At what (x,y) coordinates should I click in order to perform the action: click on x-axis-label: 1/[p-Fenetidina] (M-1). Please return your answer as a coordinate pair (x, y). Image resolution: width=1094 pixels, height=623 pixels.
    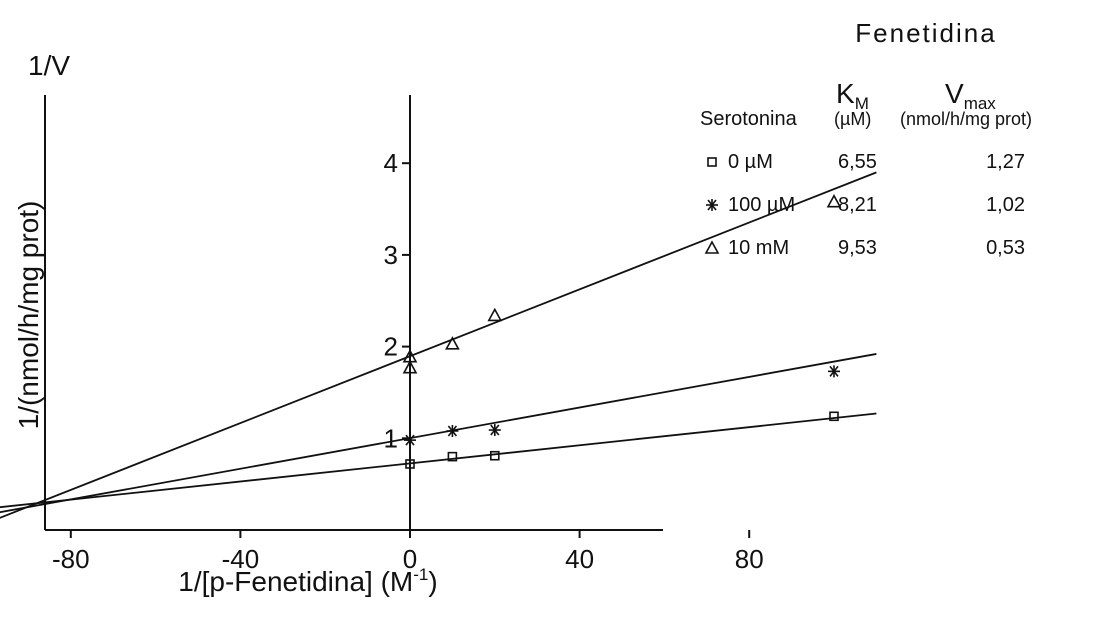
    Looking at the image, I should click on (307, 581).